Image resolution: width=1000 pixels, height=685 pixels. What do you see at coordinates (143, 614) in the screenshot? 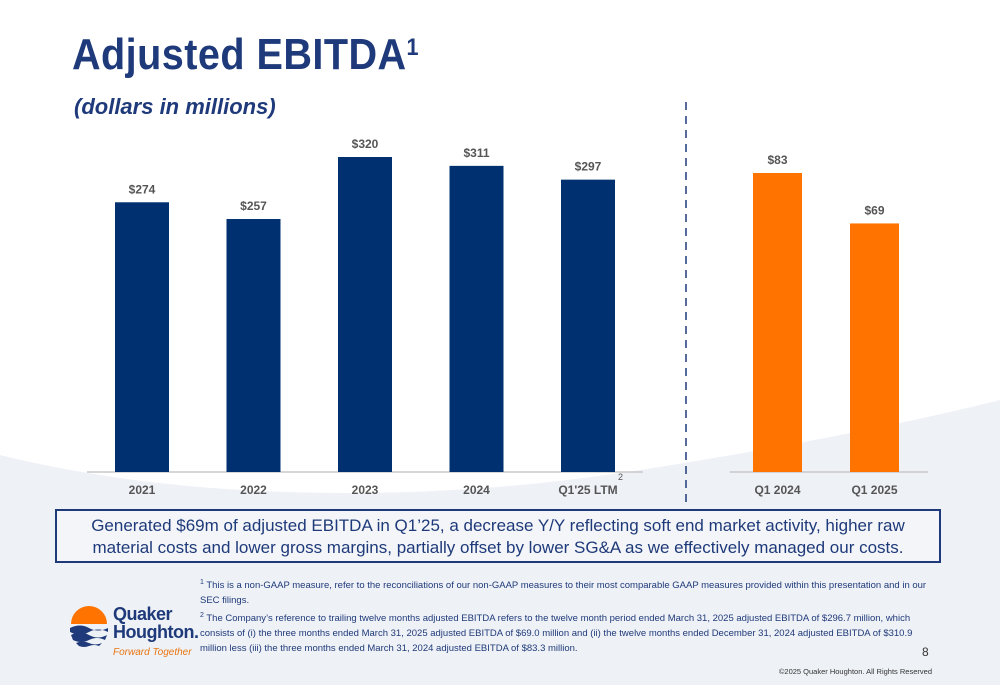
I see `logo-name-line1: Quaker` at bounding box center [143, 614].